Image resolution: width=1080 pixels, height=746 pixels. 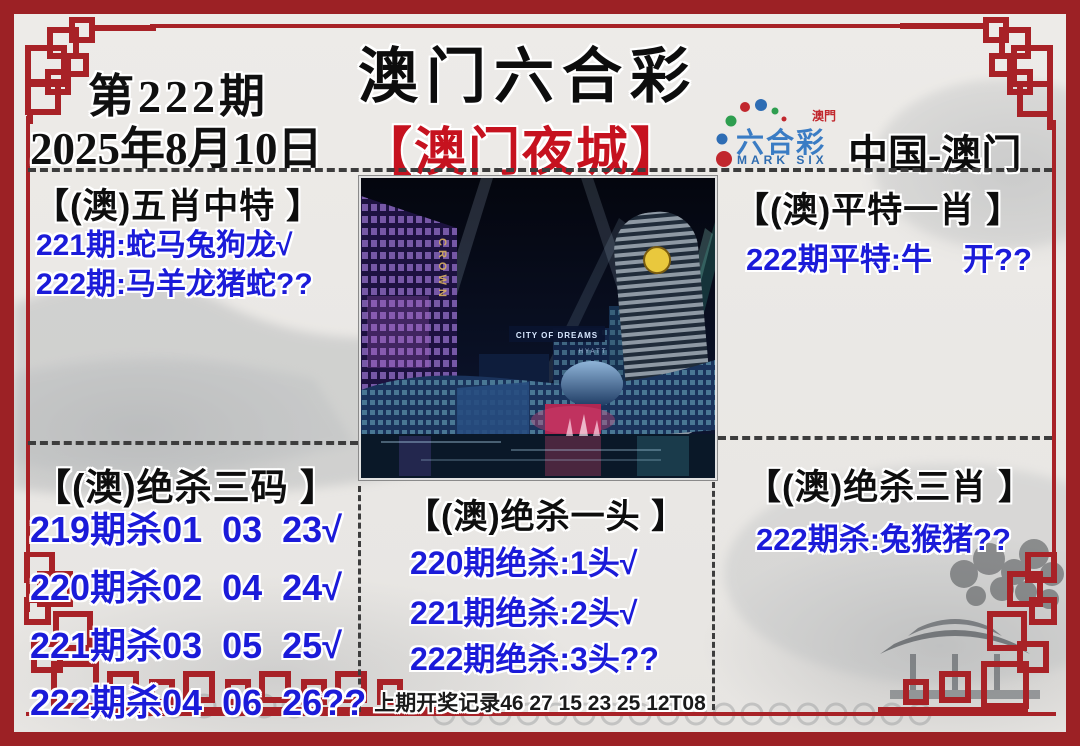 What do you see at coordinates (178, 96) in the screenshot?
I see `issue-number: 第222期` at bounding box center [178, 96].